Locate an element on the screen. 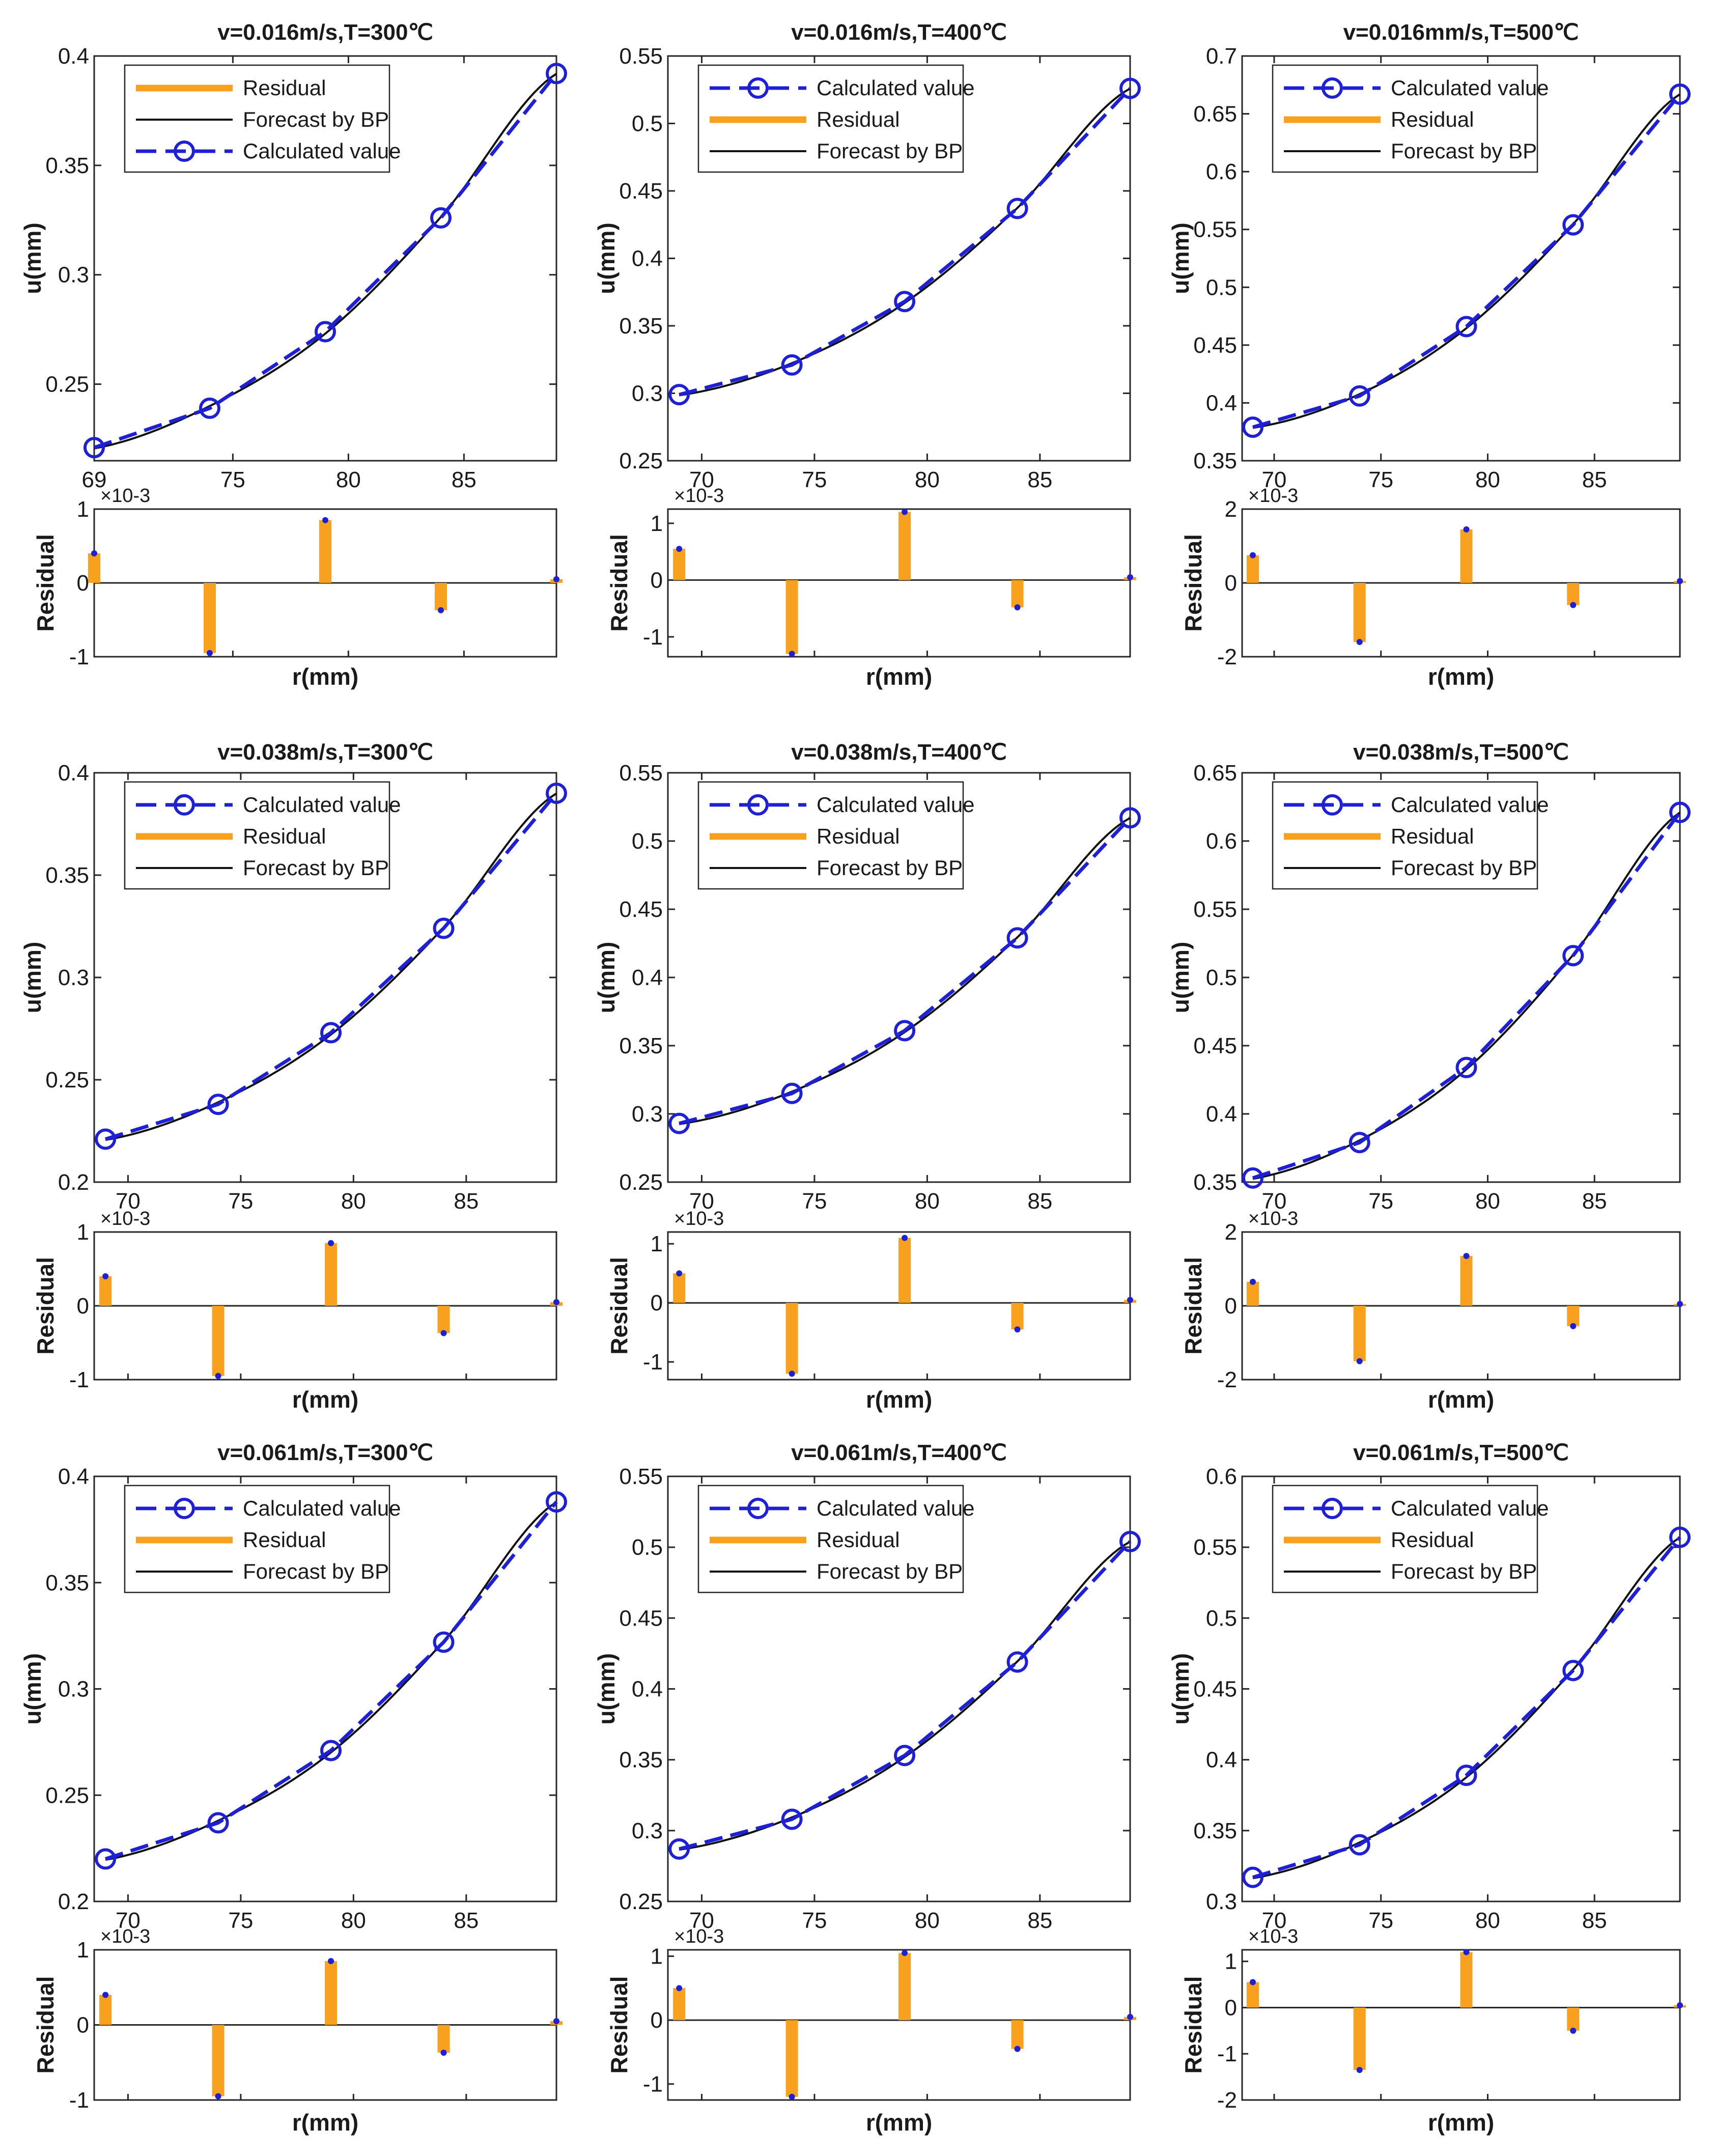 This screenshot has height=2156, width=1713. x-axis-label: r(mm) is located at coordinates (1461, 676).